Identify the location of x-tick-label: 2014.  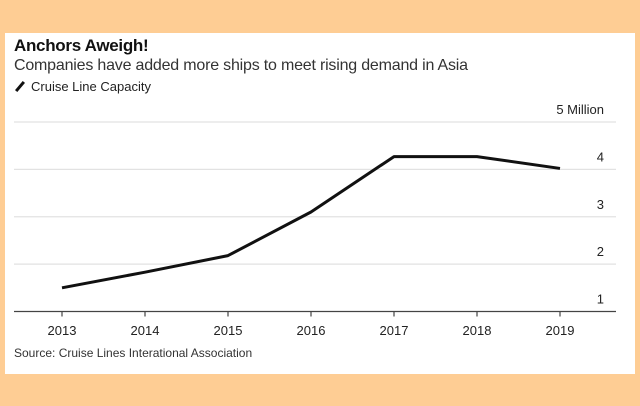
(145, 330).